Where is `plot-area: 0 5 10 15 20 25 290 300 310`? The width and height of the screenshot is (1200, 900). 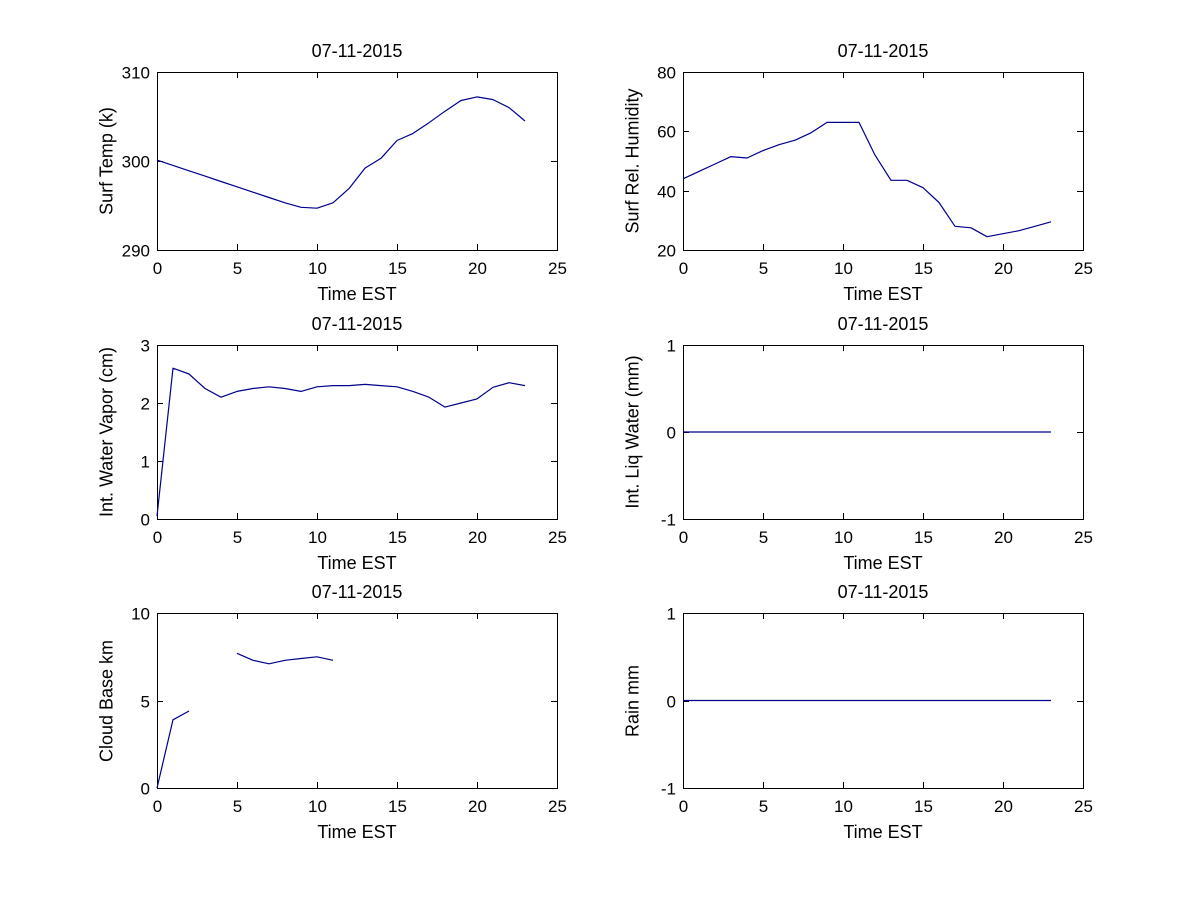
plot-area: 0 5 10 15 20 25 290 300 310 is located at coordinates (344, 171).